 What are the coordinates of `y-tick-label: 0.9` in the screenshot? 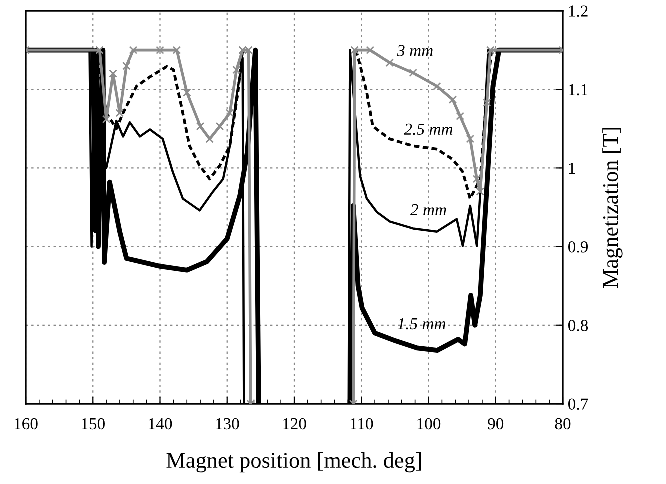 It's located at (578, 247).